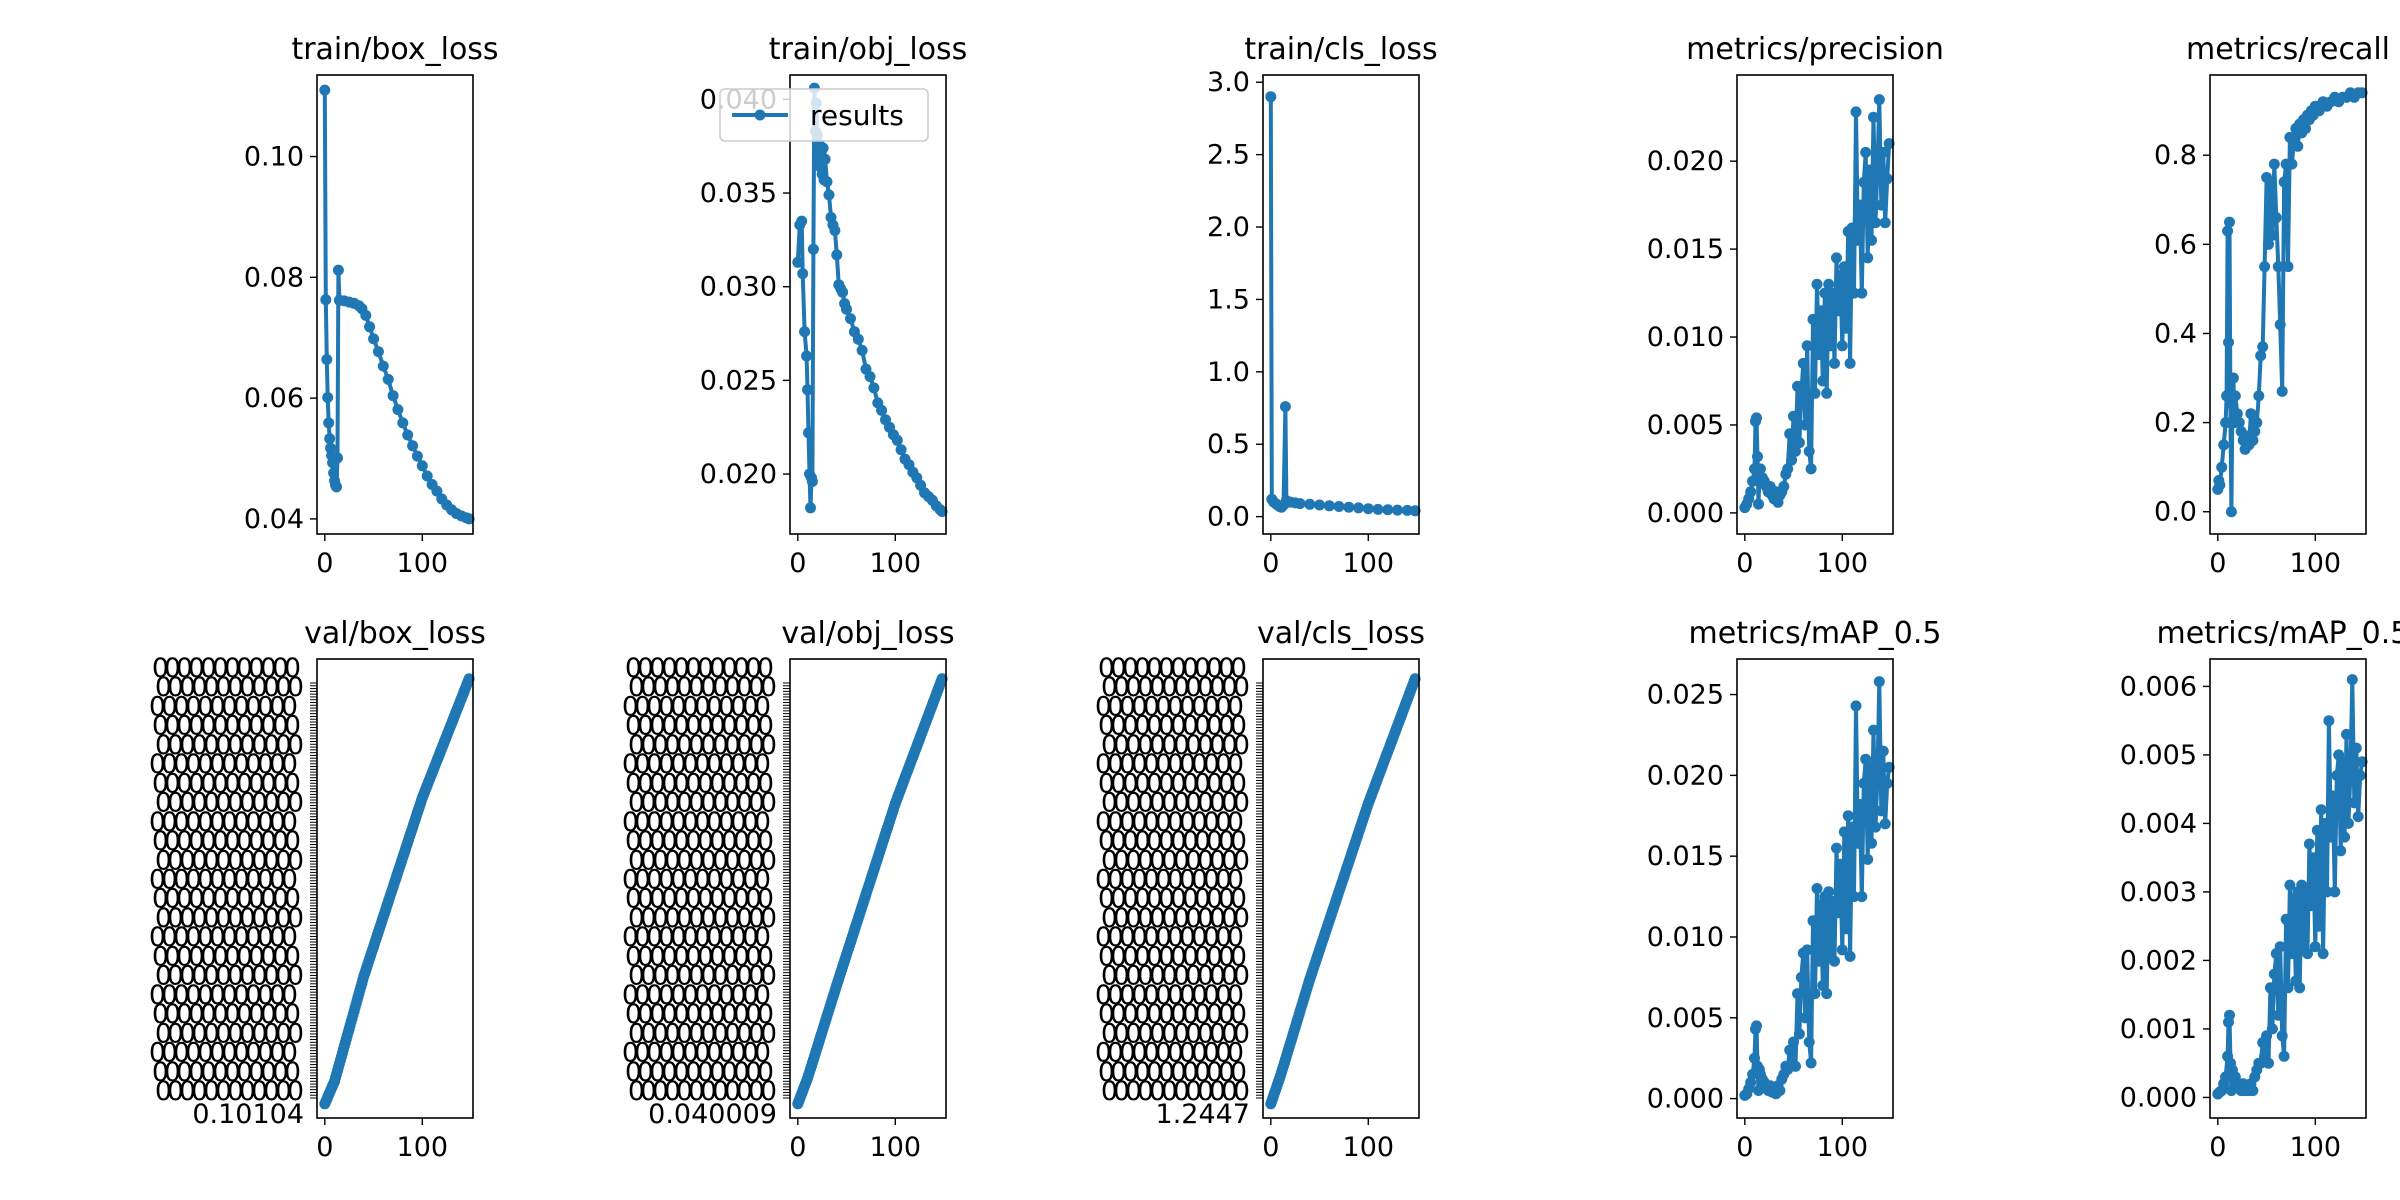 The image size is (2400, 1200). Describe the element at coordinates (1685, 249) in the screenshot. I see `y-tick-label: 0.015` at that location.